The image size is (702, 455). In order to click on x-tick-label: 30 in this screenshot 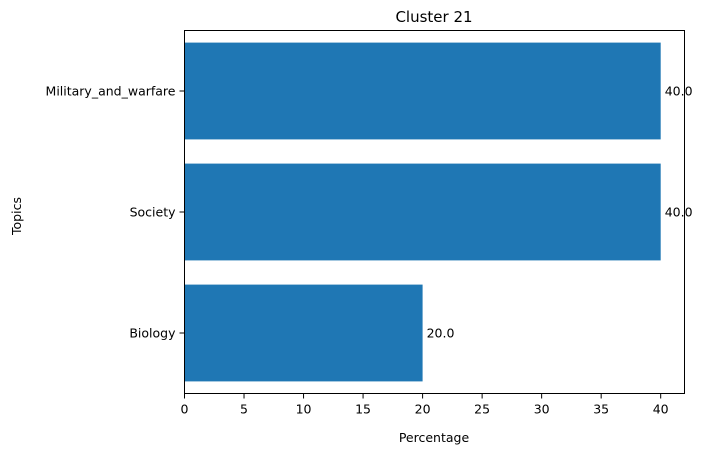, I will do `click(542, 409)`.